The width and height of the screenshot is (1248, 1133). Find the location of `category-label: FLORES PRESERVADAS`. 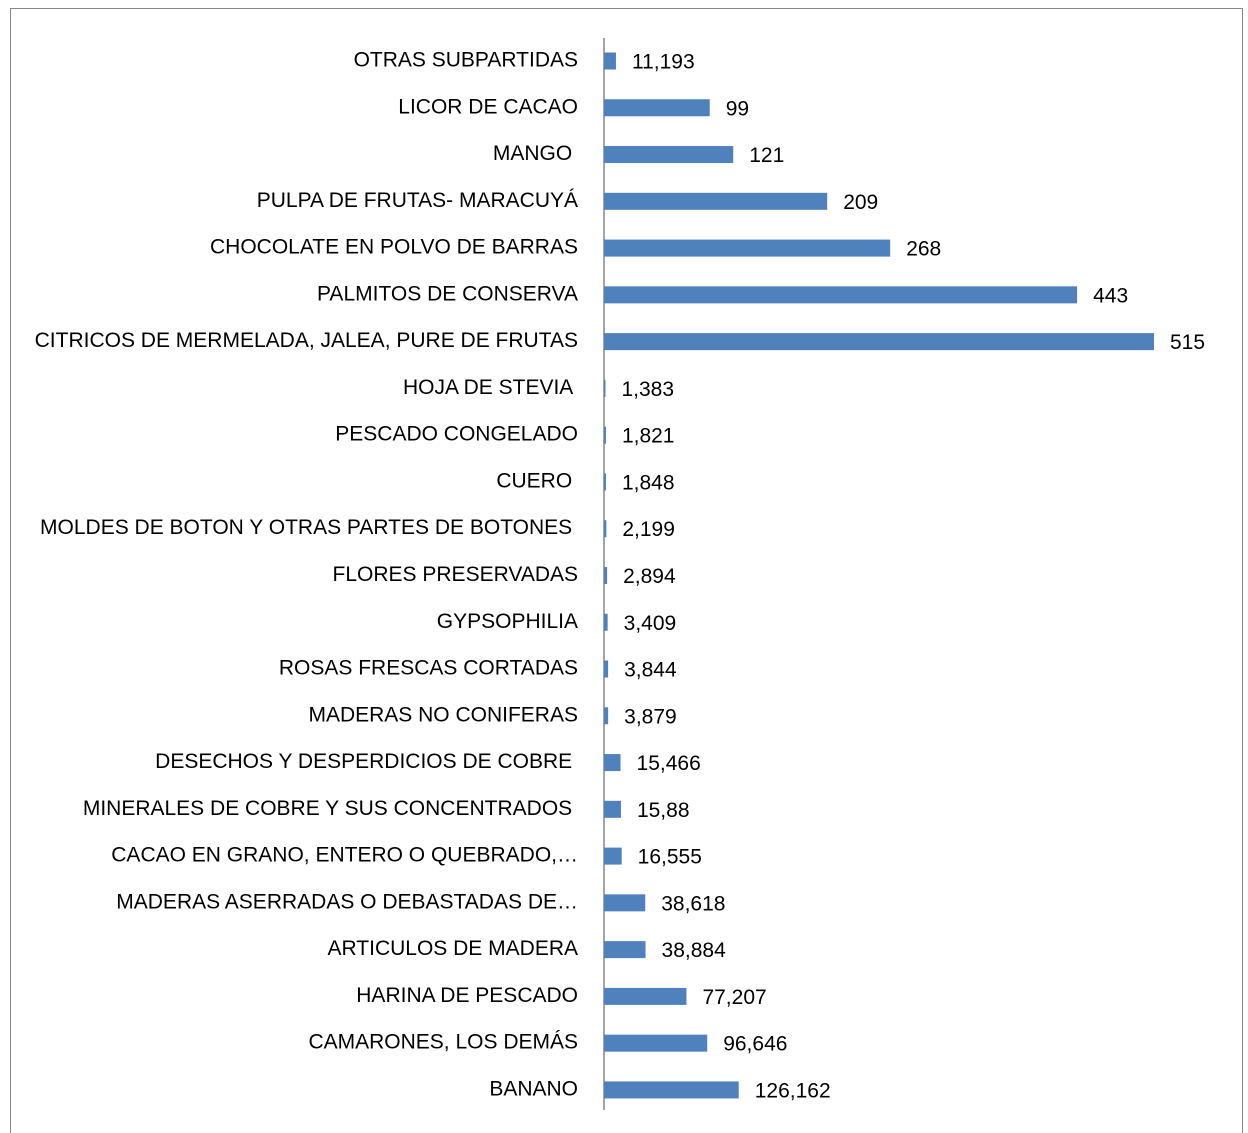

category-label: FLORES PRESERVADAS is located at coordinates (455, 574).